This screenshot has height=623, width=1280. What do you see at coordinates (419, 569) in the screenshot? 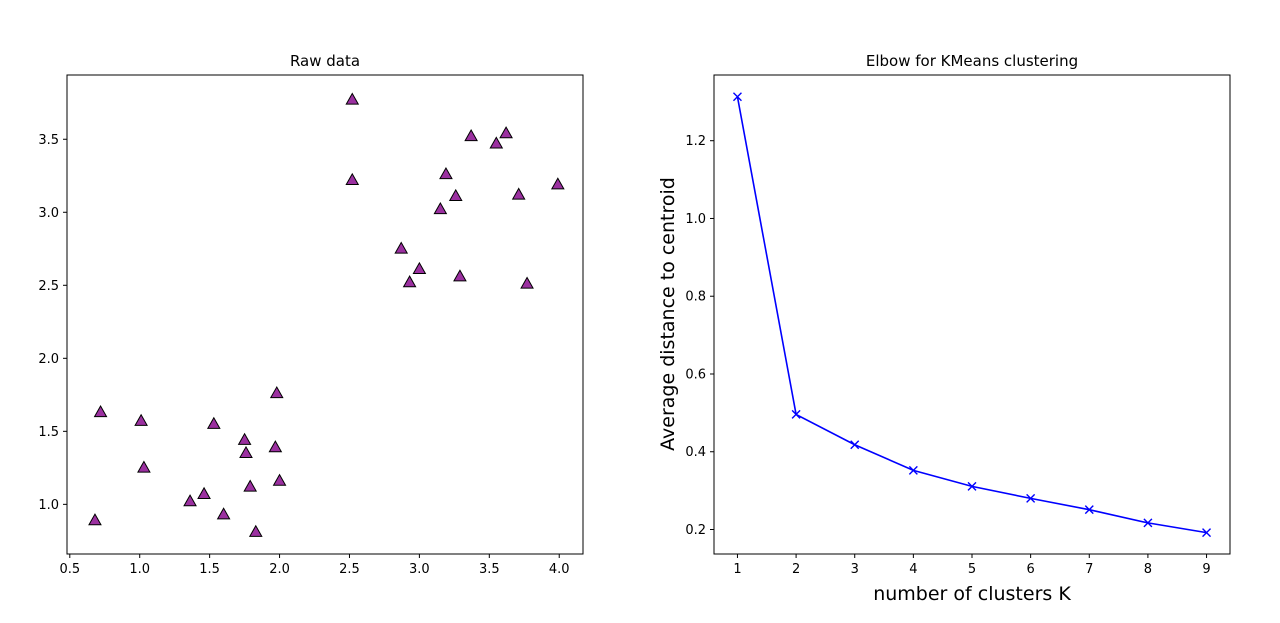
I see `raw-data-x-tick-label: 3.0` at bounding box center [419, 569].